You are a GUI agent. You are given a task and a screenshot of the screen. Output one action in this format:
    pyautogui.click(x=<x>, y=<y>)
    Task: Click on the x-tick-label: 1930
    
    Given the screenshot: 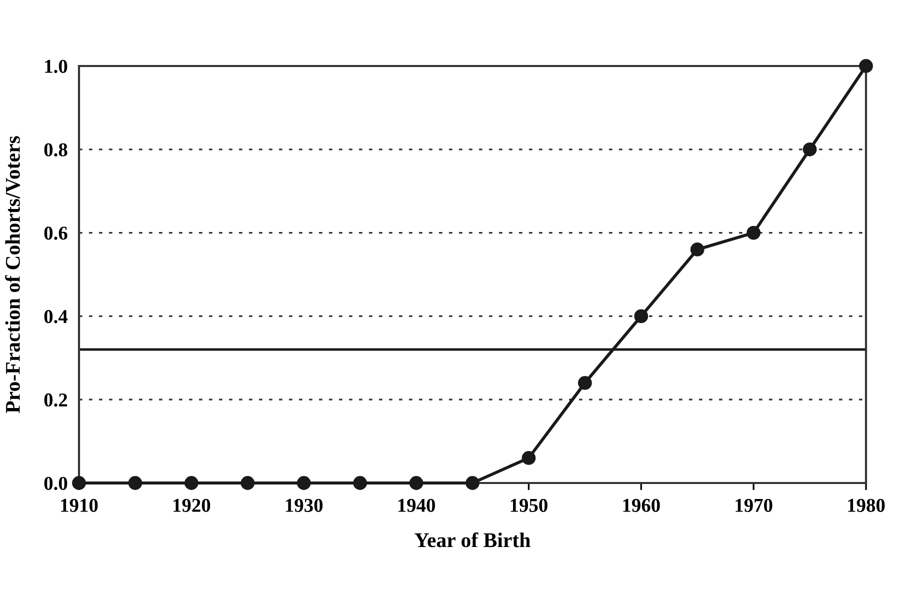 What is the action you would take?
    pyautogui.click(x=304, y=505)
    